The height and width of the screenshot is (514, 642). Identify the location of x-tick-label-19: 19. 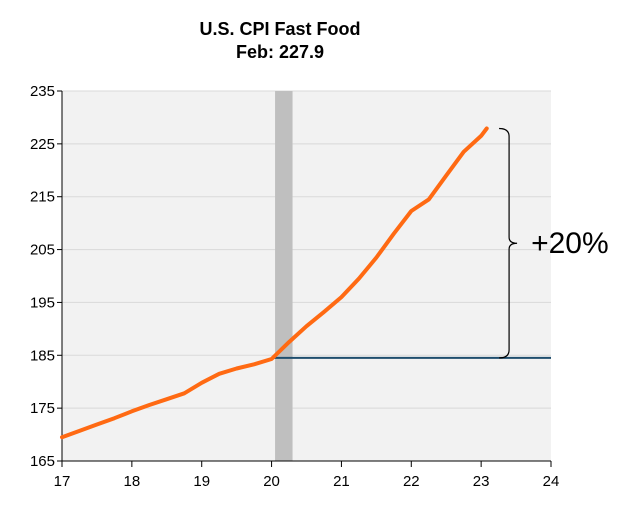
(201, 481).